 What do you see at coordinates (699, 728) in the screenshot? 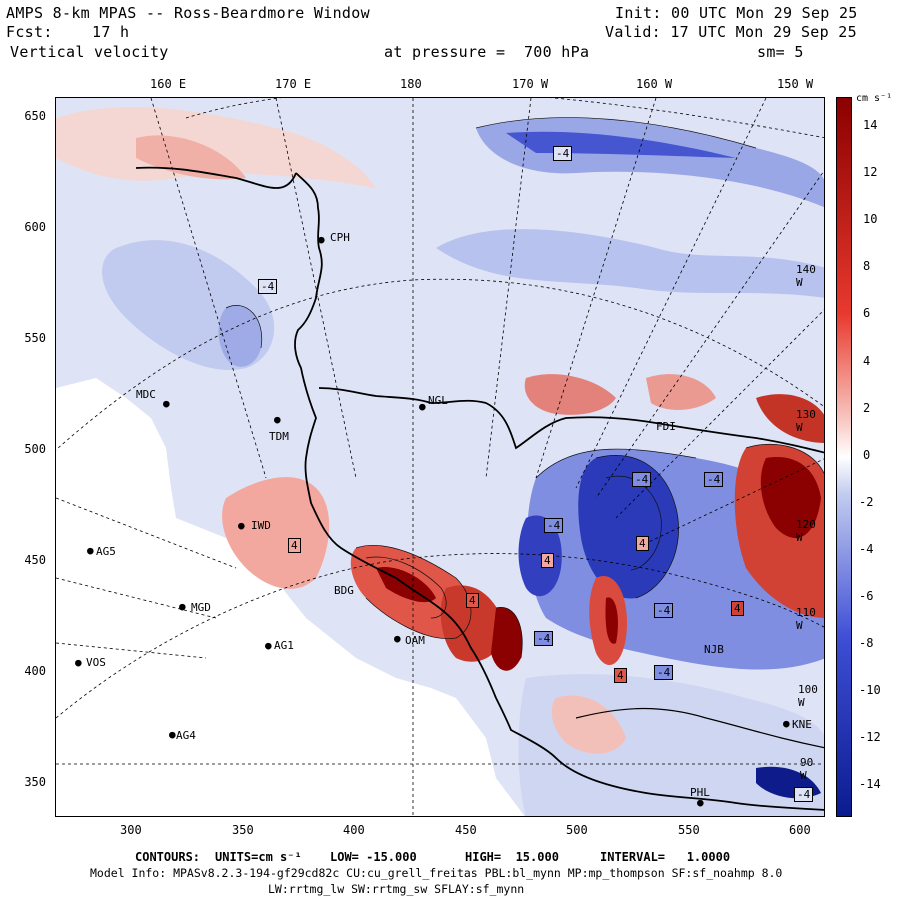
I see `coastline` at bounding box center [699, 728].